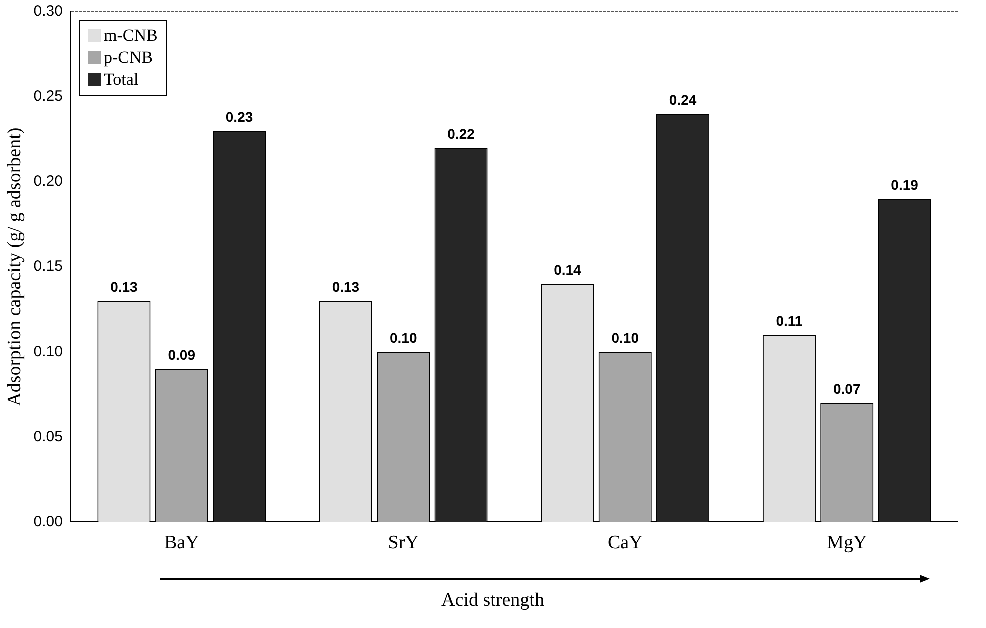  Describe the element at coordinates (626, 543) in the screenshot. I see `x-tick-label: CaY` at that location.